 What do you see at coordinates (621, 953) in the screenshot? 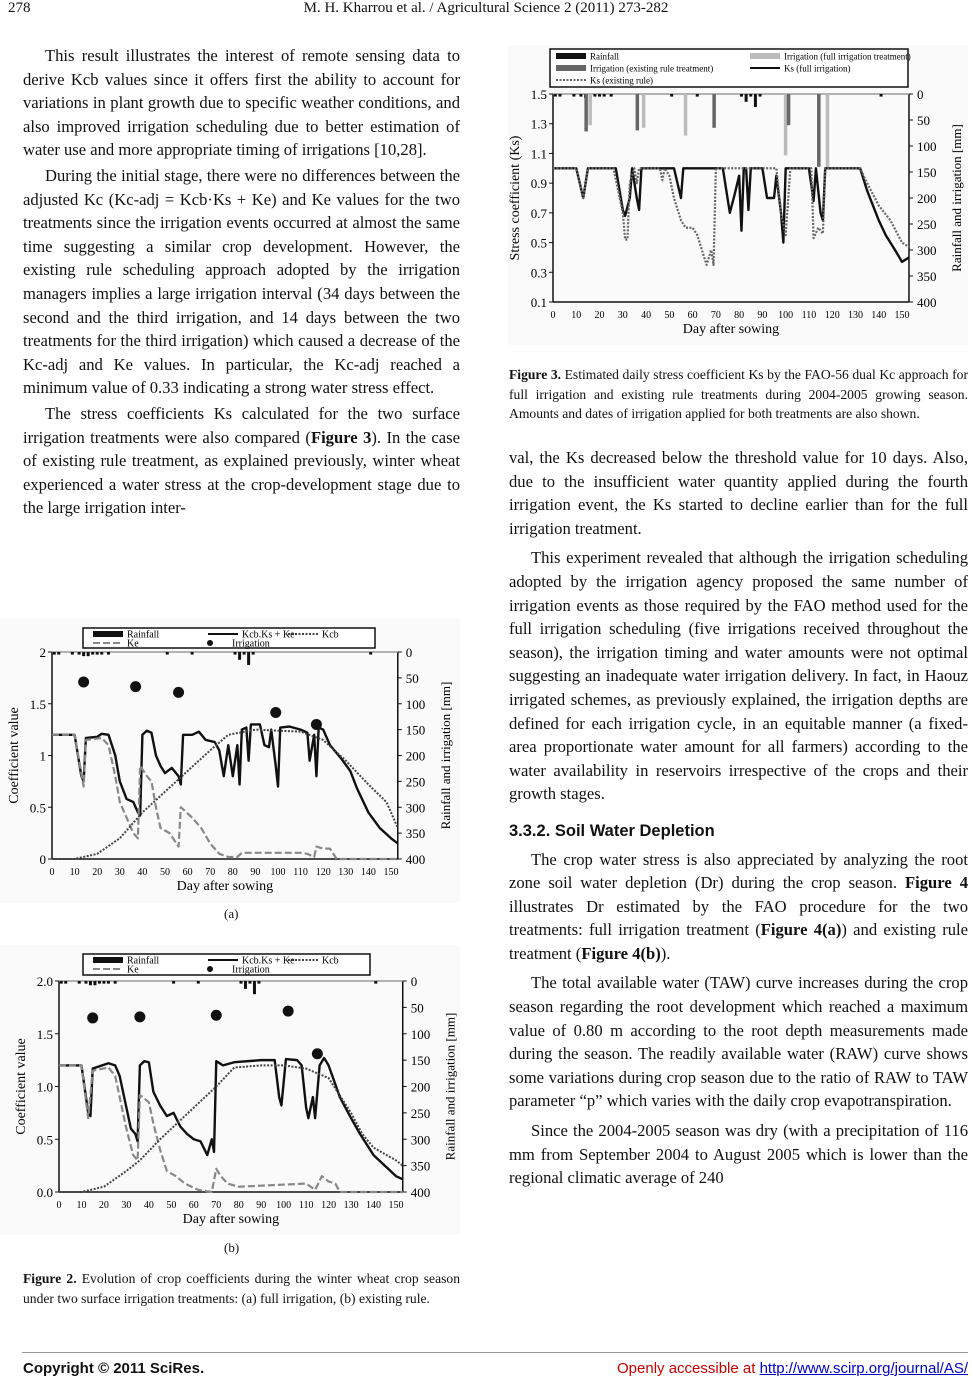
I see `figure-ref: Figure 4(b)` at bounding box center [621, 953].